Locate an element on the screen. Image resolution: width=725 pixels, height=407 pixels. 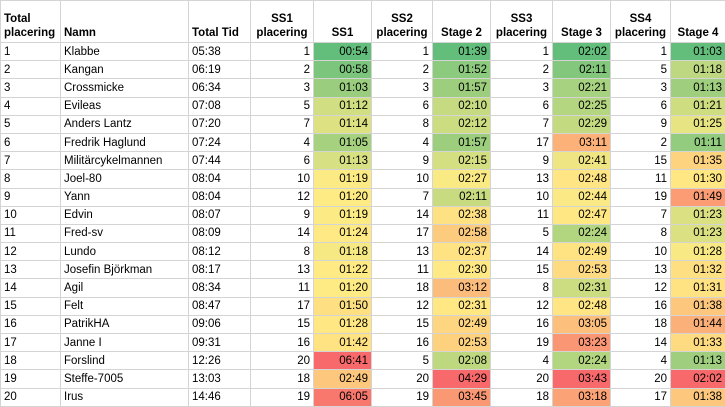
stage-time: 02:49 is located at coordinates (582, 252).